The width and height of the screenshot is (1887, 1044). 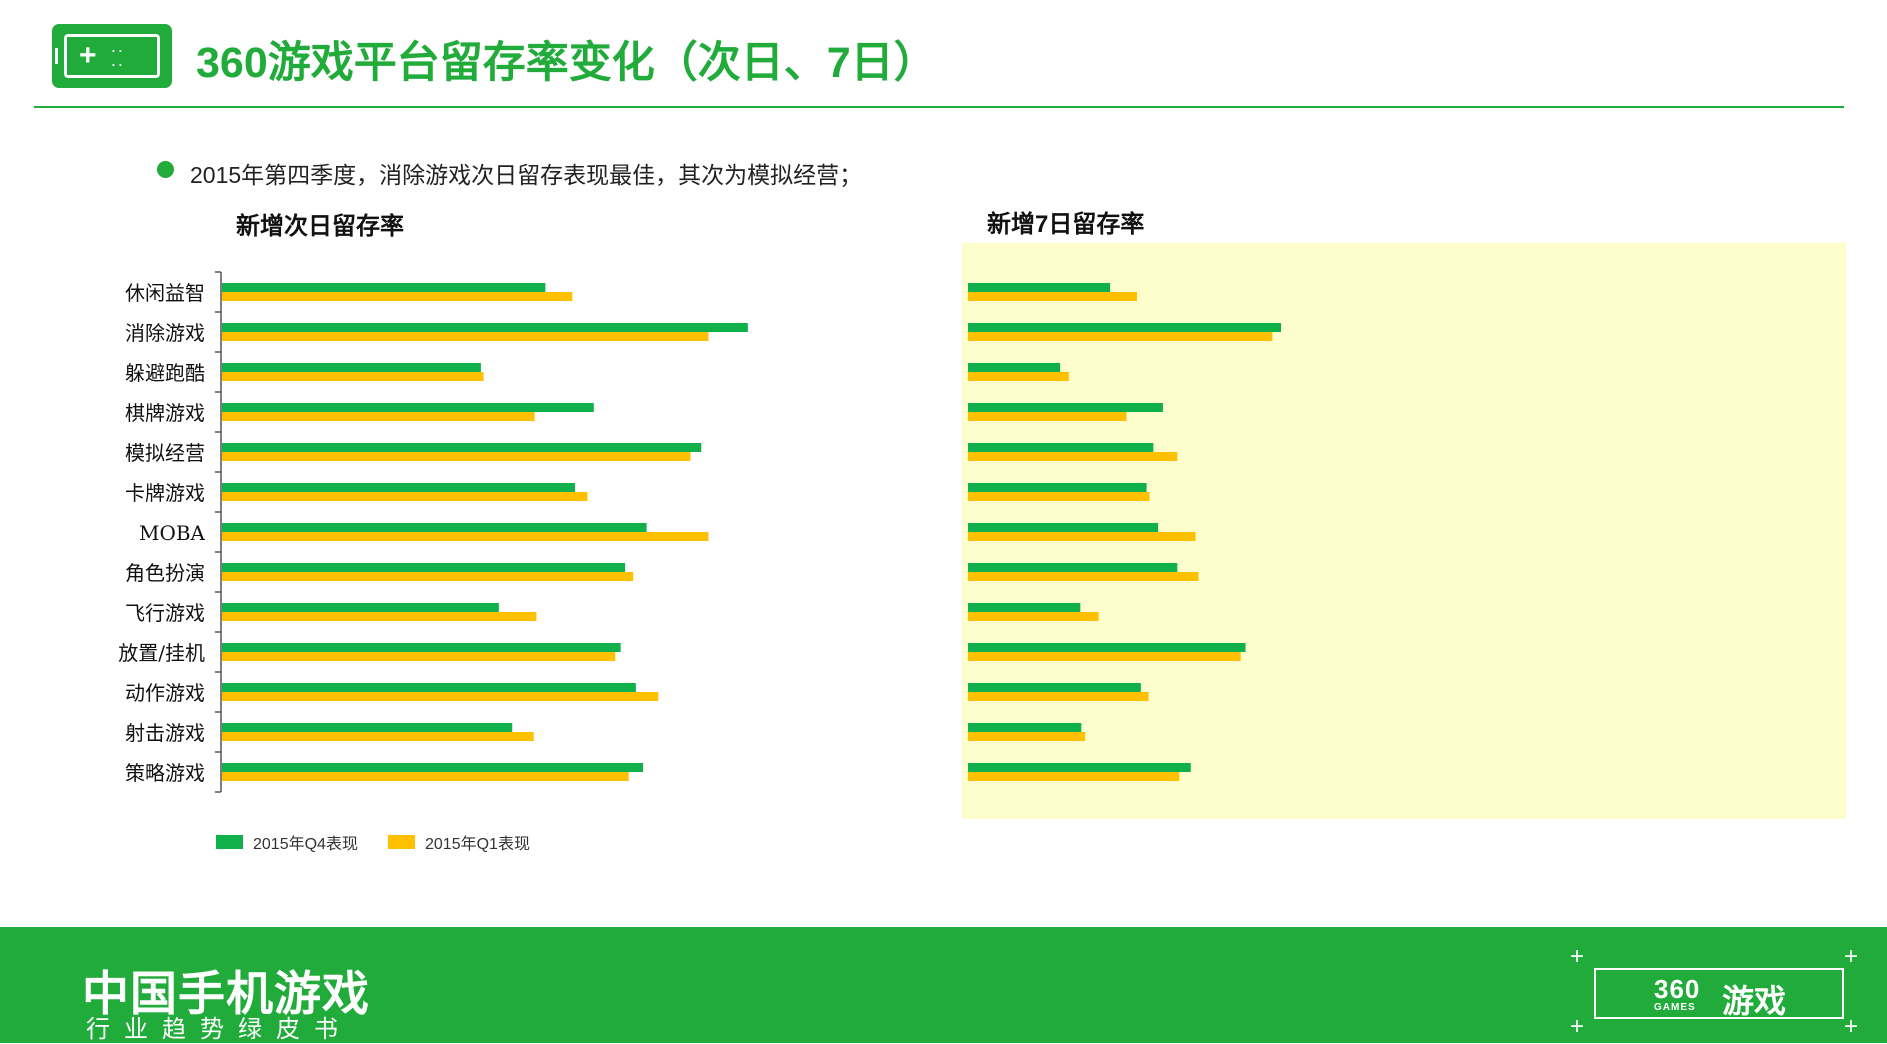 What do you see at coordinates (219, 1029) in the screenshot?
I see `footer-subtitle: 行业趋势绿皮书` at bounding box center [219, 1029].